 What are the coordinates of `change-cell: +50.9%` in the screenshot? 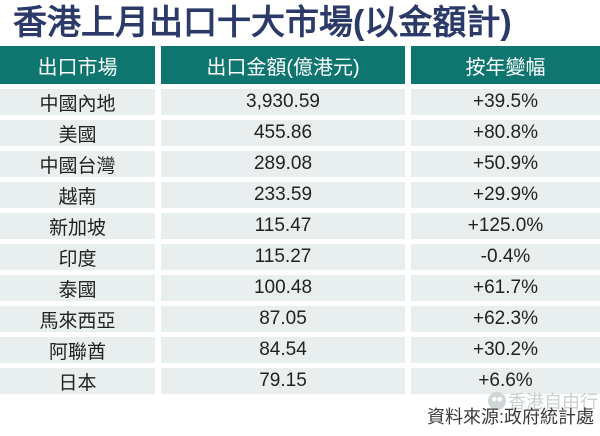 It's located at (505, 164).